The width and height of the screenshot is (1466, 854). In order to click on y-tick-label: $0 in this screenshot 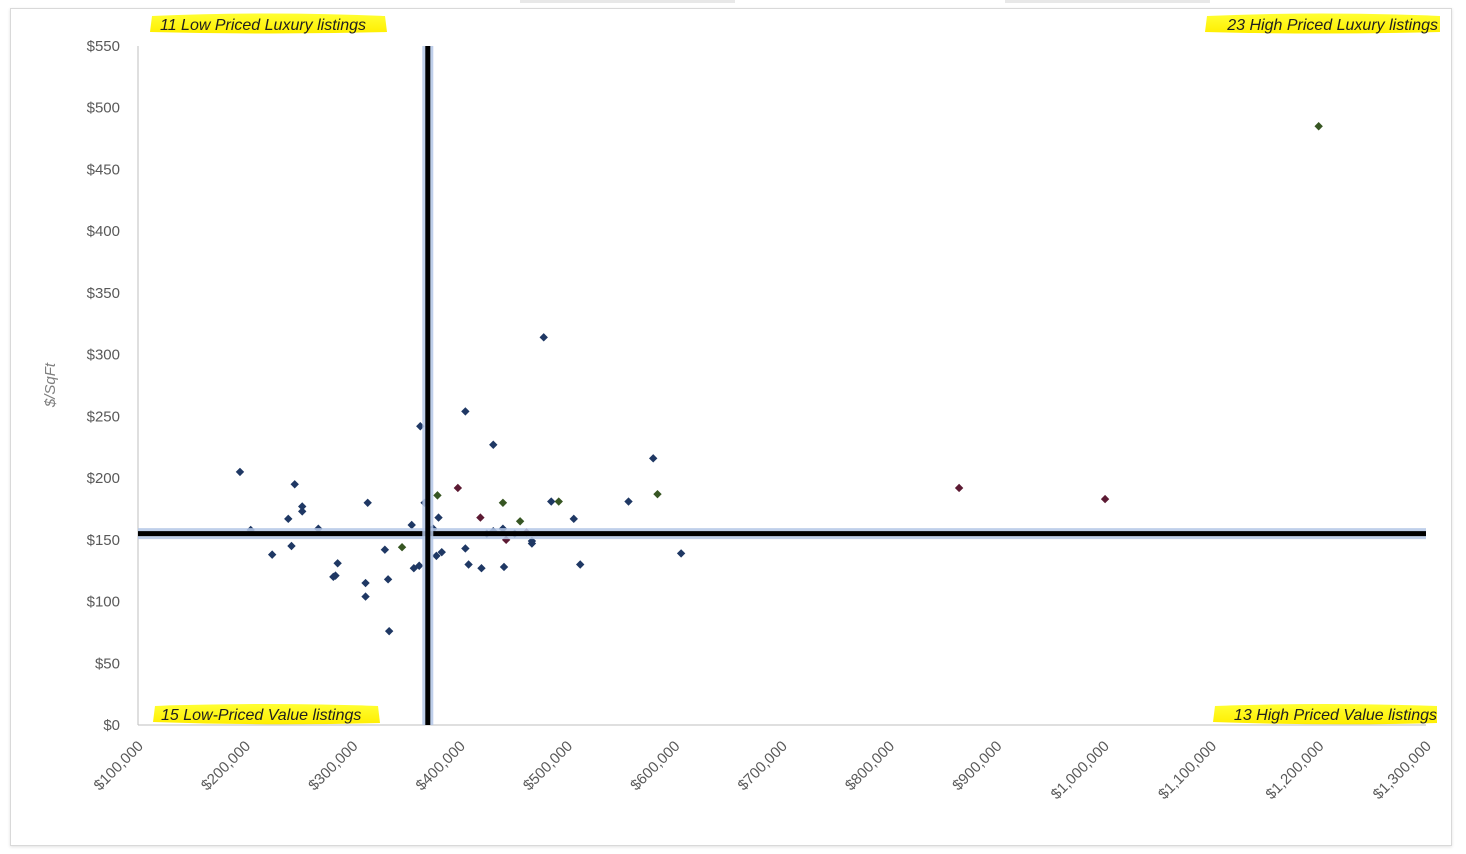, I will do `click(111, 725)`.